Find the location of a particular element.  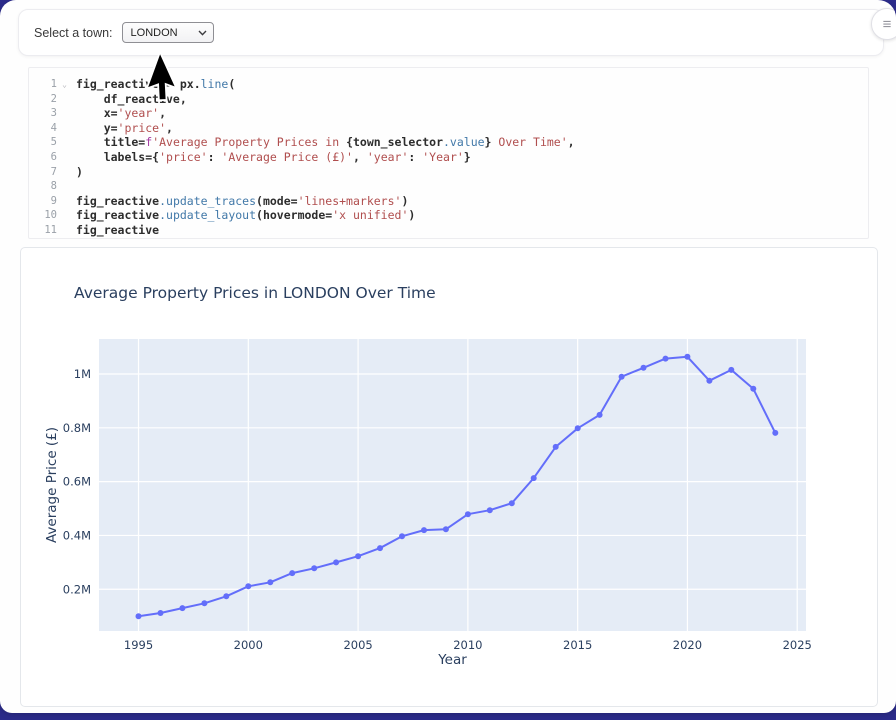

town-select-value: LONDON is located at coordinates (154, 32).